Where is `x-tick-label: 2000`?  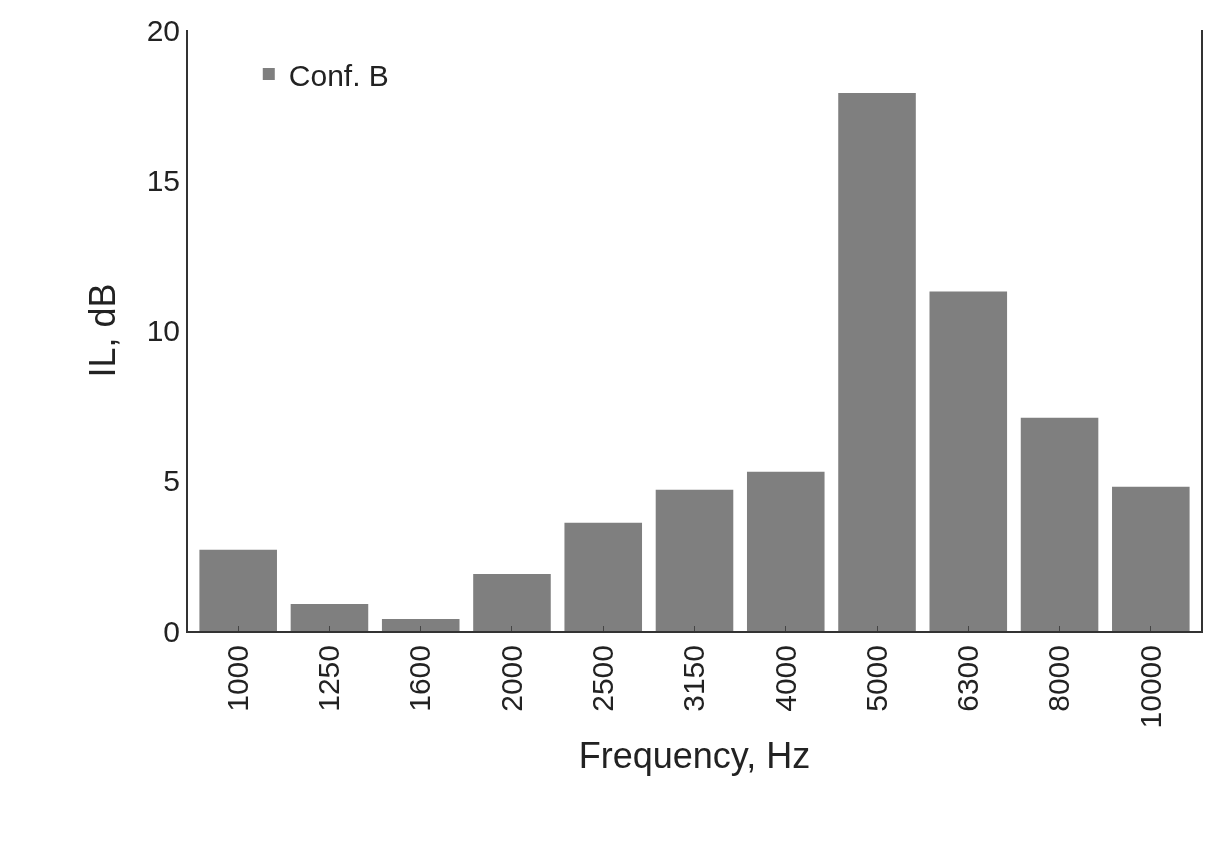 x-tick-label: 2000 is located at coordinates (511, 678).